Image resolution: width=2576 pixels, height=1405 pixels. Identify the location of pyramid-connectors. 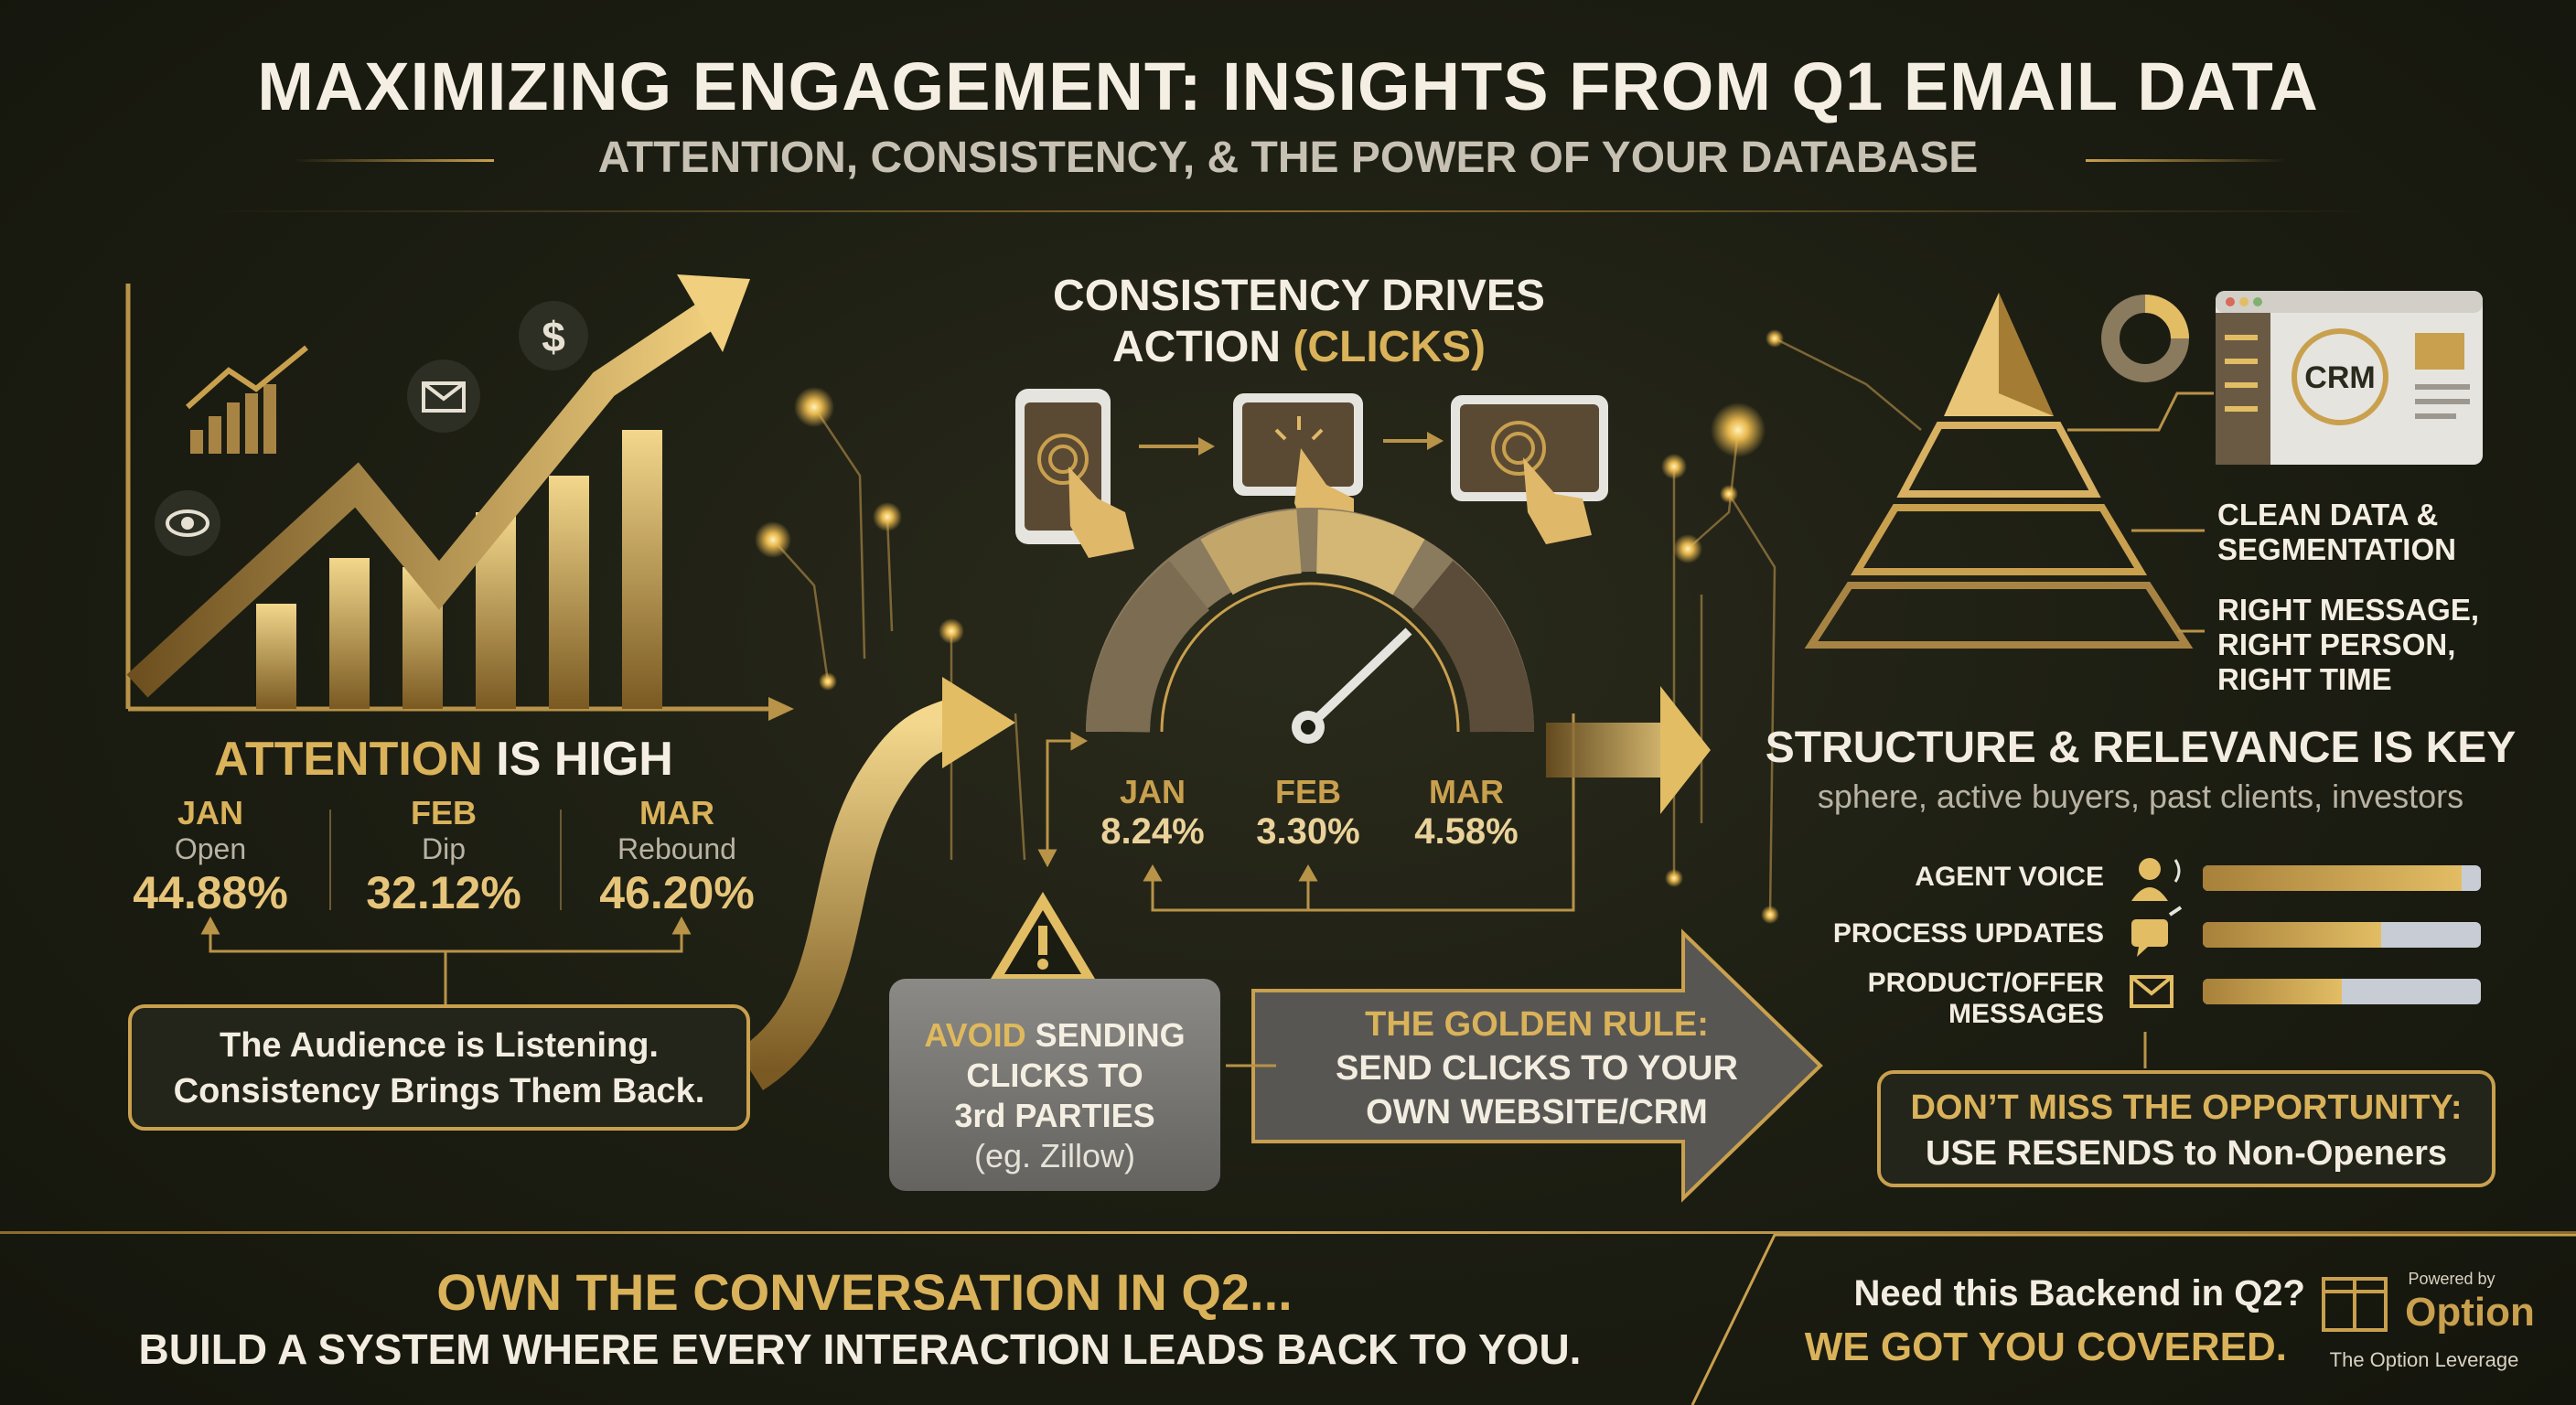
(2140, 512).